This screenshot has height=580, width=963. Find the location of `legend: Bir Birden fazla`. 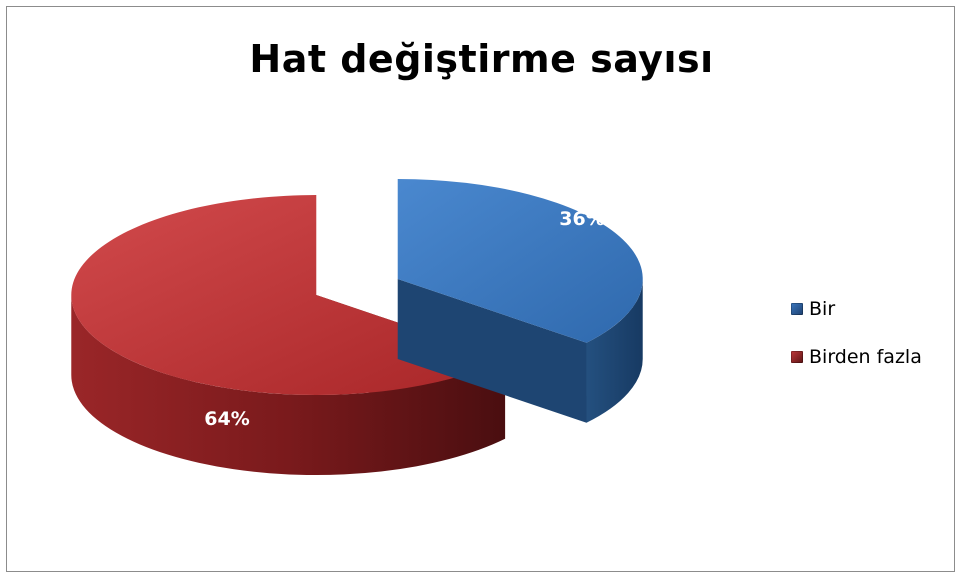

legend: Bir Birden fazla is located at coordinates (856, 345).